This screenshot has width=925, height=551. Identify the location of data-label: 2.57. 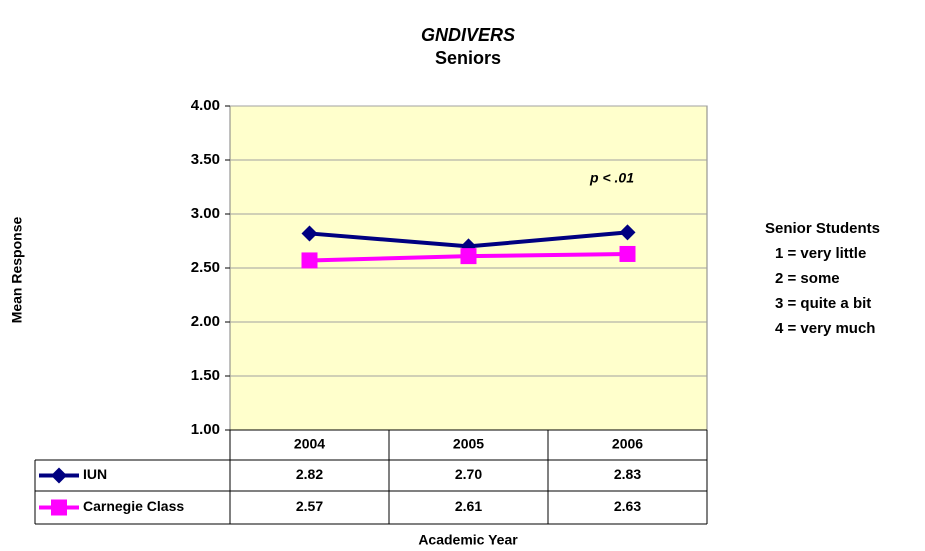
(309, 506).